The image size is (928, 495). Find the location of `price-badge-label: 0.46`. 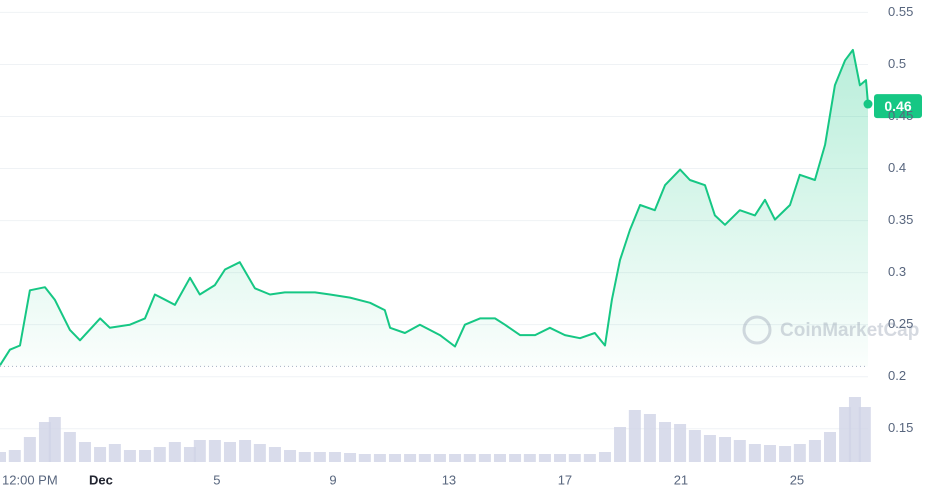

price-badge-label: 0.46 is located at coordinates (897, 106).